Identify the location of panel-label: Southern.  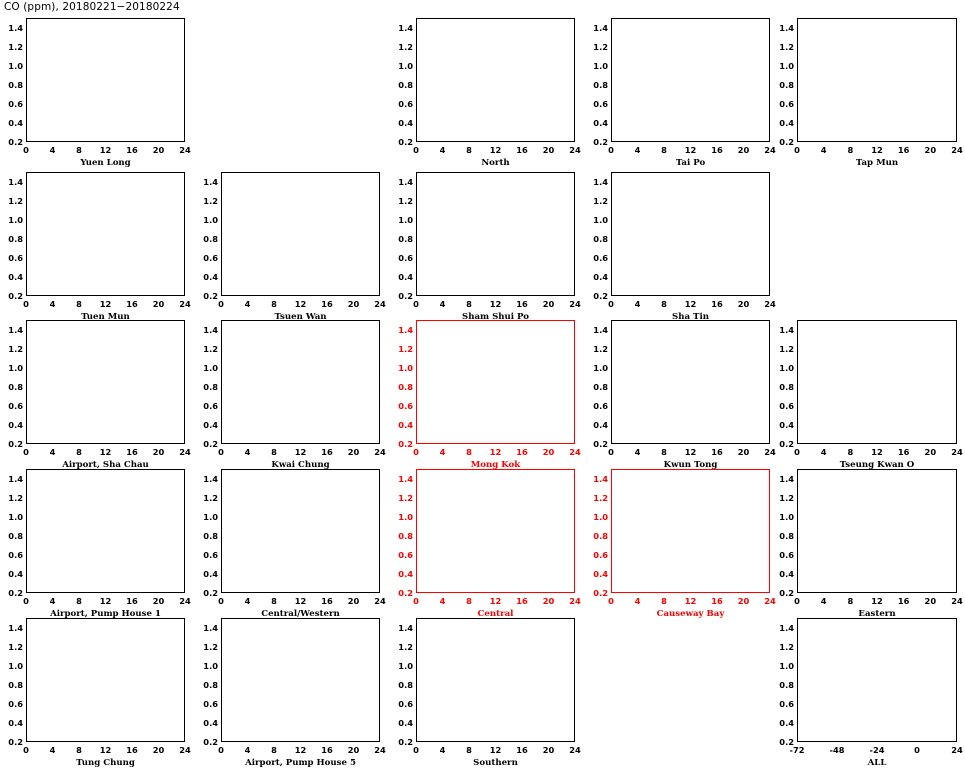
(495, 763).